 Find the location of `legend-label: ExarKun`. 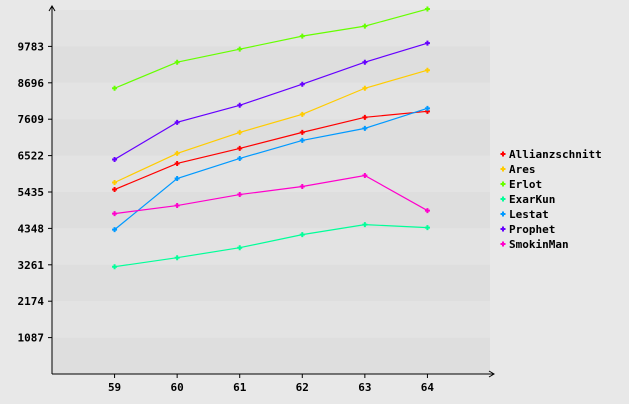

legend-label: ExarKun is located at coordinates (532, 199).